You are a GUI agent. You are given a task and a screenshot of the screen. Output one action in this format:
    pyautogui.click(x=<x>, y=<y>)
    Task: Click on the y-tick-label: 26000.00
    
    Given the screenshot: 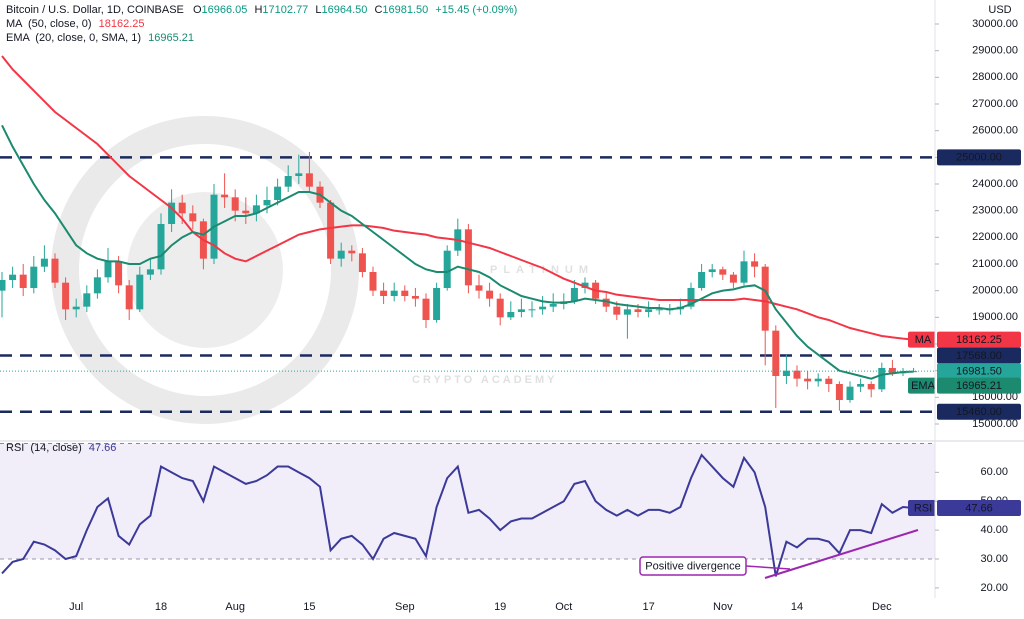 What is the action you would take?
    pyautogui.click(x=995, y=131)
    